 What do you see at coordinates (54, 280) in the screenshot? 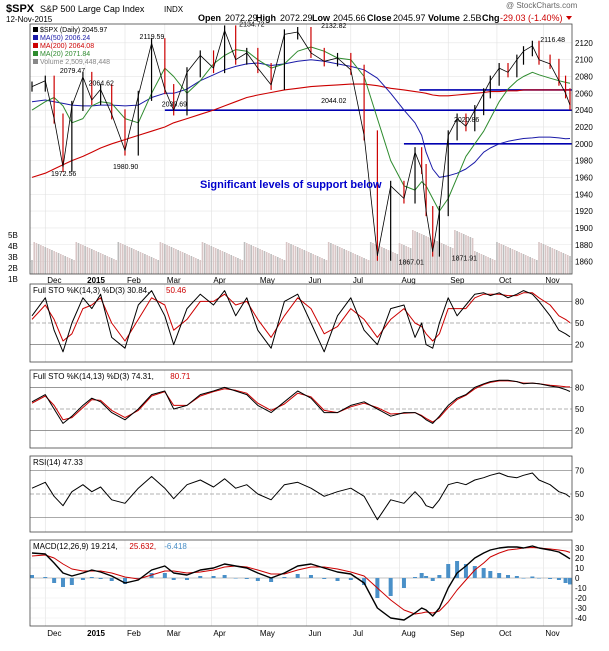
I see `x-tick-label: Dec` at bounding box center [54, 280].